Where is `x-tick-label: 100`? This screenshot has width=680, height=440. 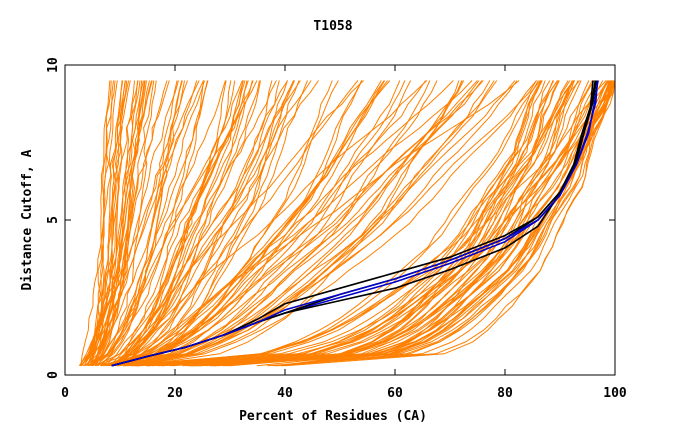
x-tick-label: 100 is located at coordinates (615, 393).